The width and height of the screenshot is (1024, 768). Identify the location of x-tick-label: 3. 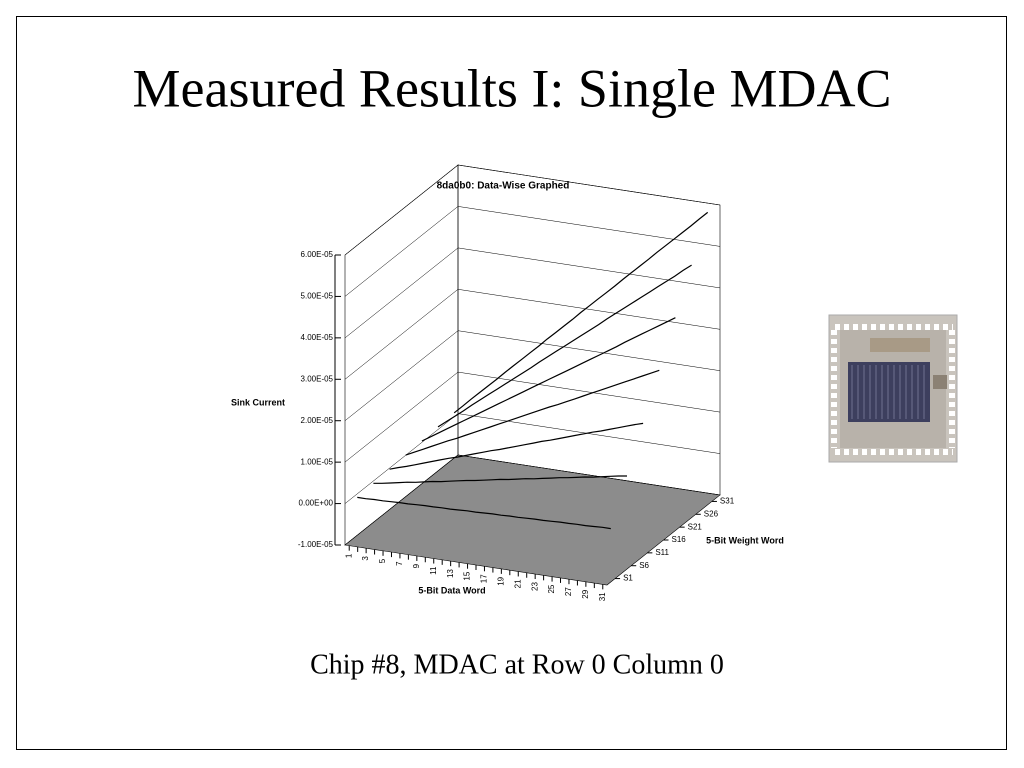
(365, 558).